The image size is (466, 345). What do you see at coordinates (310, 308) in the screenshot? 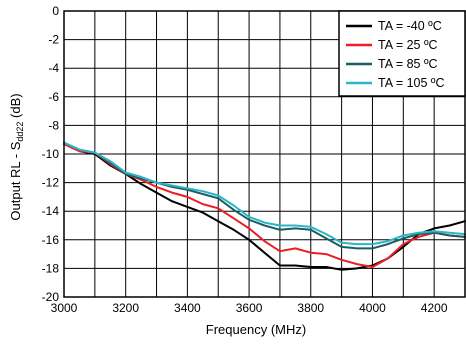
I see `x-tick-label: 3800` at bounding box center [310, 308].